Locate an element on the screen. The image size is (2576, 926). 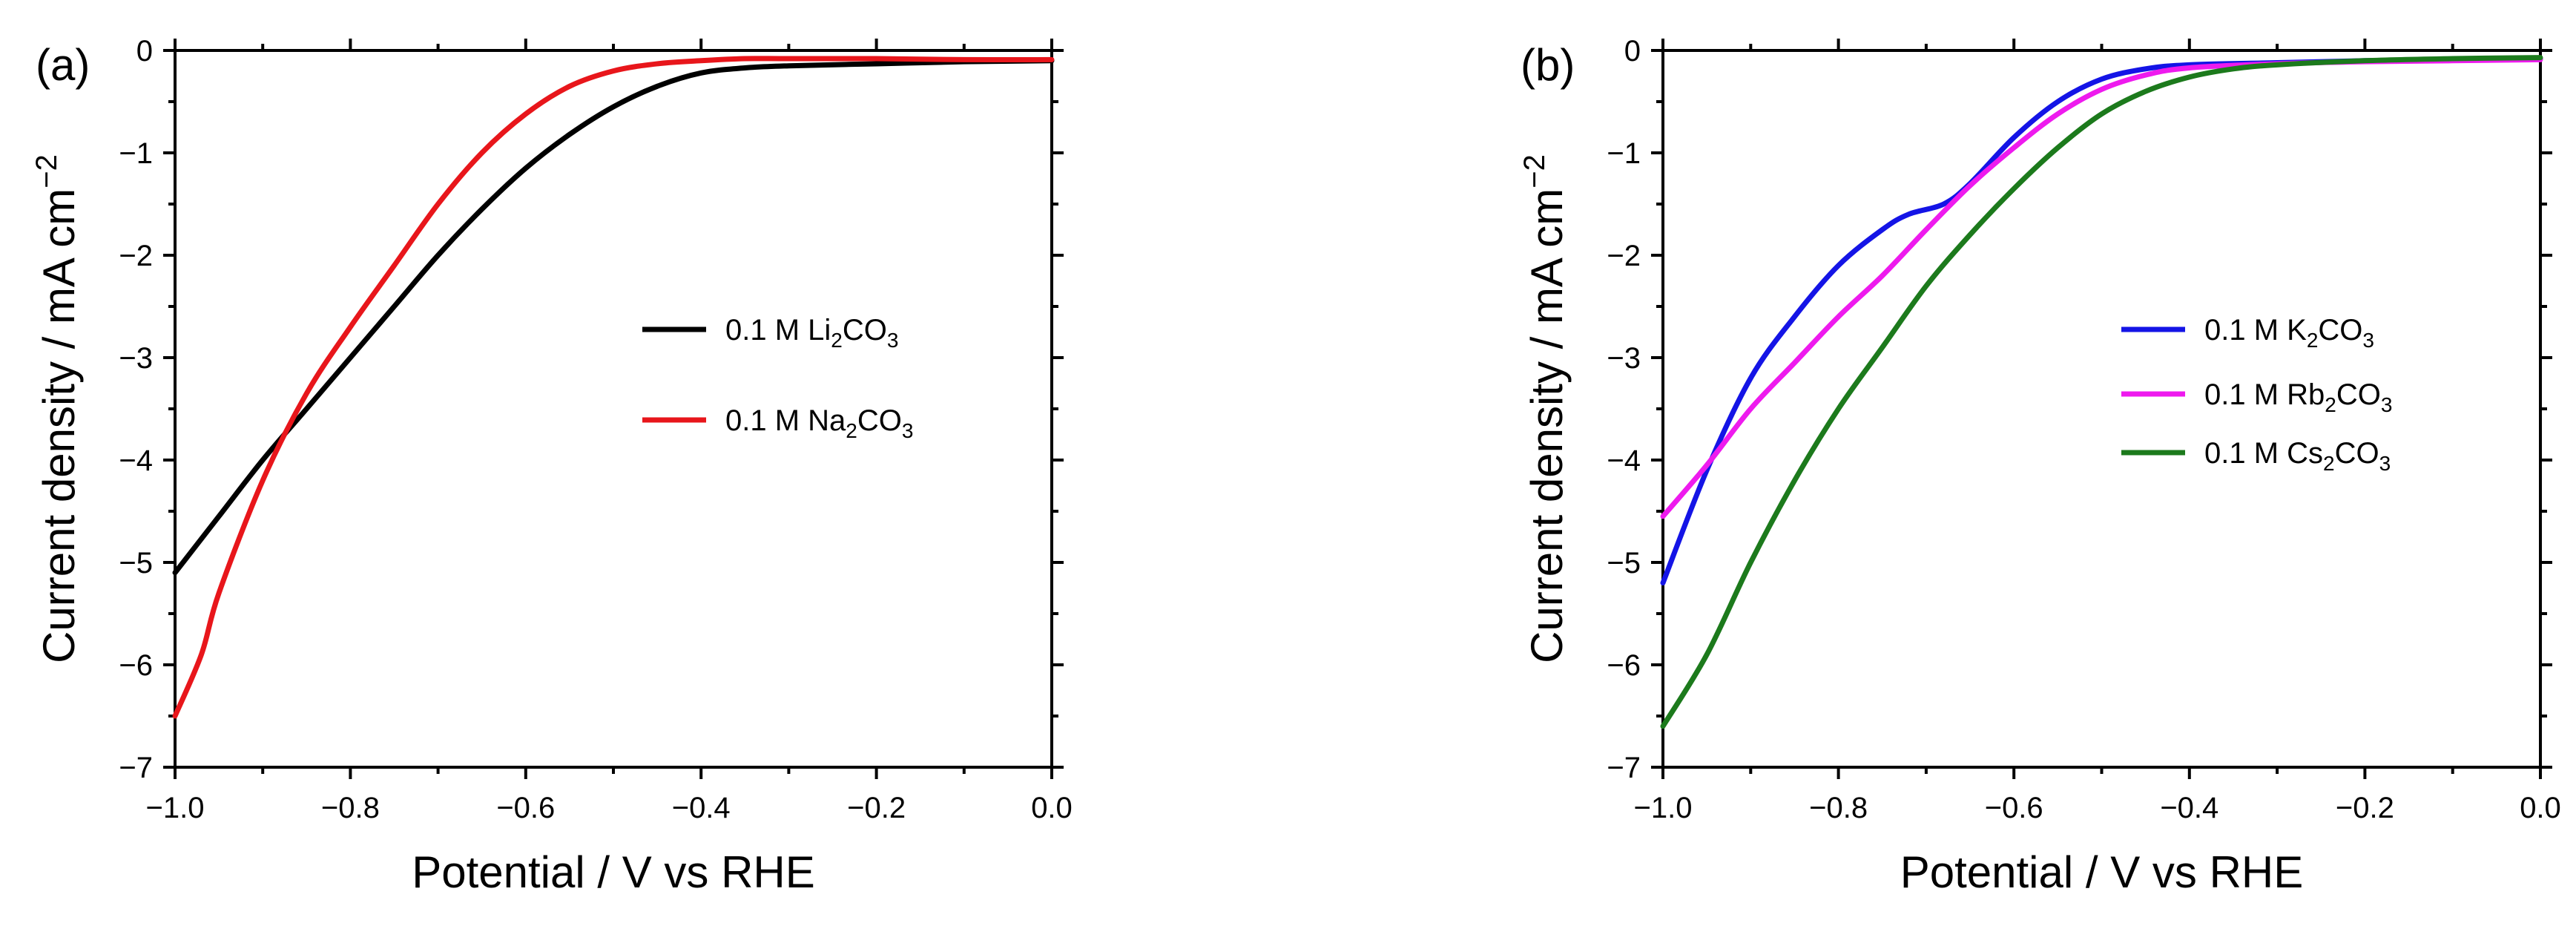
panel-tag: (a) is located at coordinates (63, 65).